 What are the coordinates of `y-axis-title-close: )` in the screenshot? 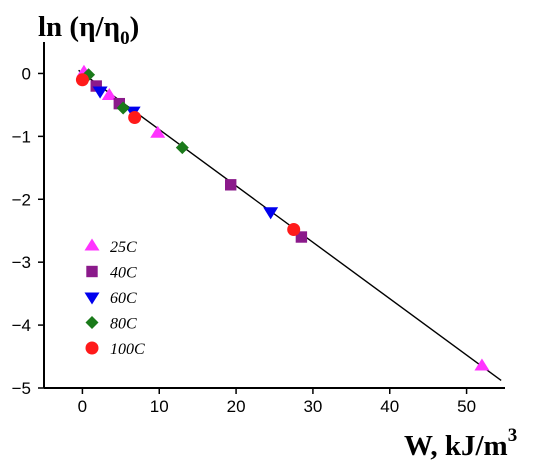 It's located at (135, 27).